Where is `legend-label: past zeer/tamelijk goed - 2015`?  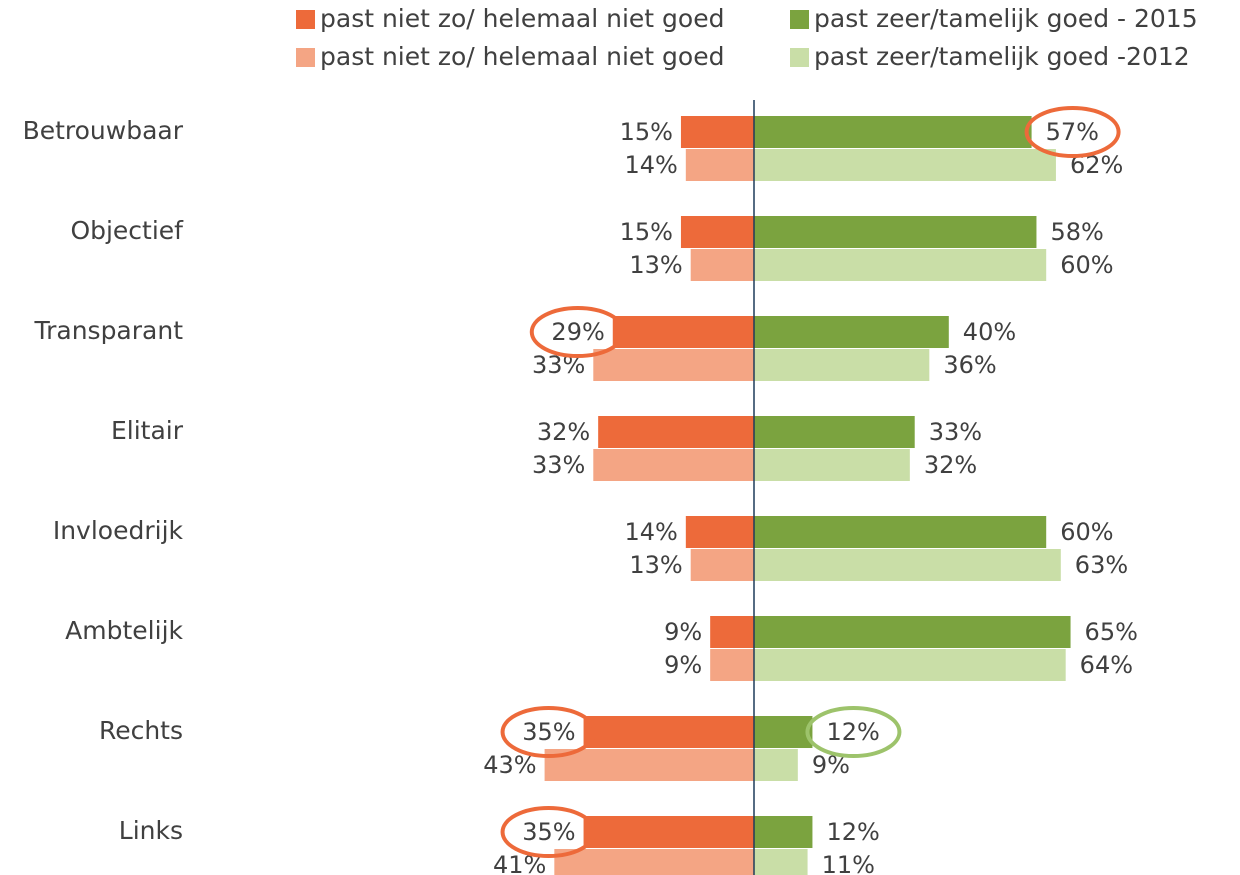 legend-label: past zeer/tamelijk goed - 2015 is located at coordinates (1006, 18).